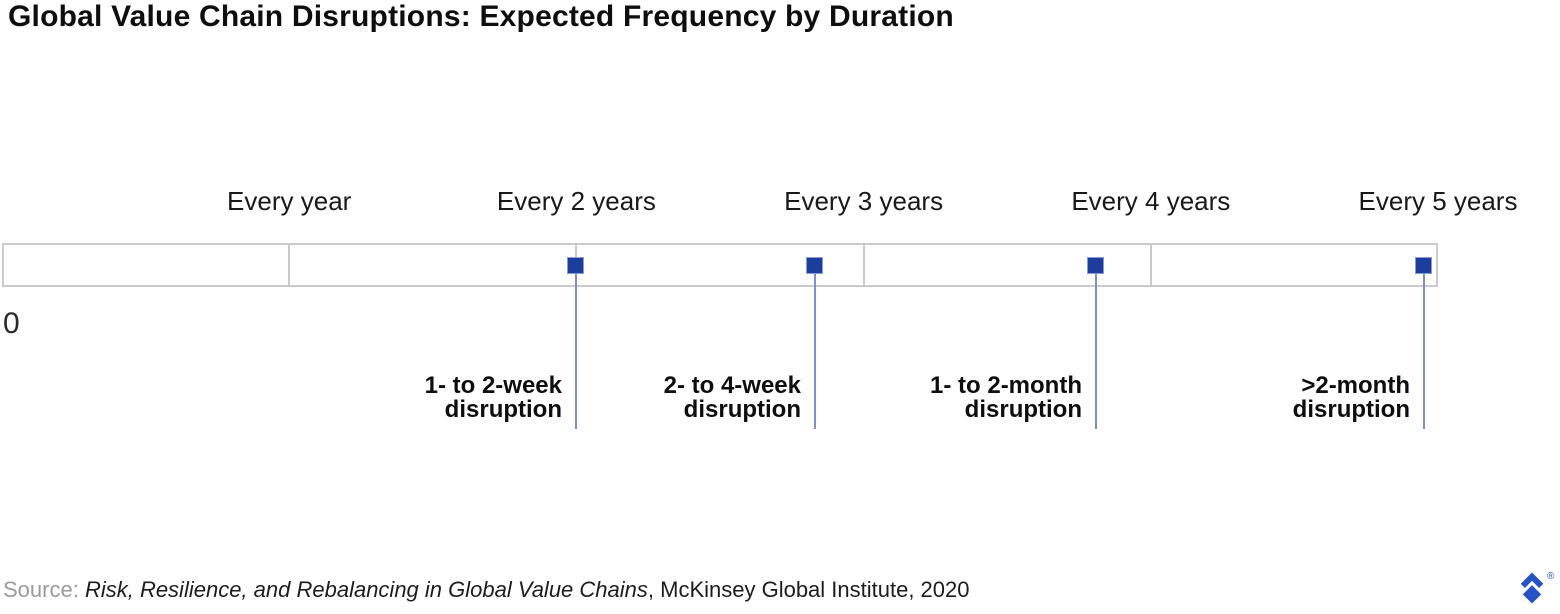  Describe the element at coordinates (1551, 576) in the screenshot. I see `registered-trademark-symbol: ®` at that location.